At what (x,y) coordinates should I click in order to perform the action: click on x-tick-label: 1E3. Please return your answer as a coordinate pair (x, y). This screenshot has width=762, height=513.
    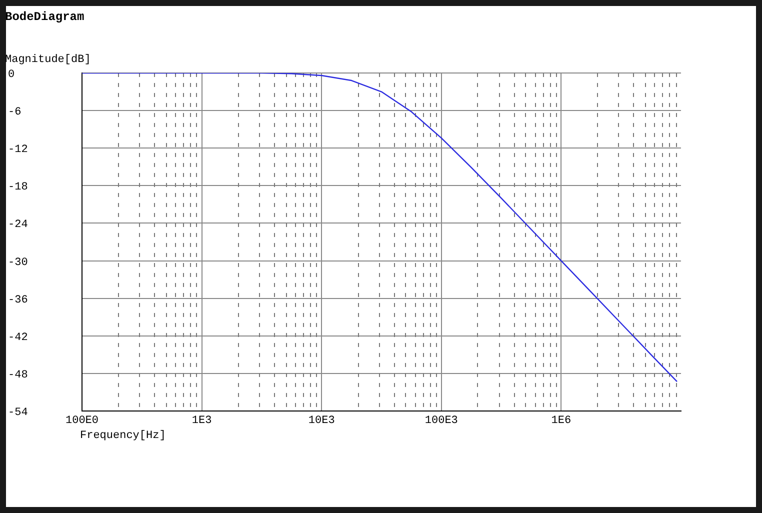
    Looking at the image, I should click on (202, 421).